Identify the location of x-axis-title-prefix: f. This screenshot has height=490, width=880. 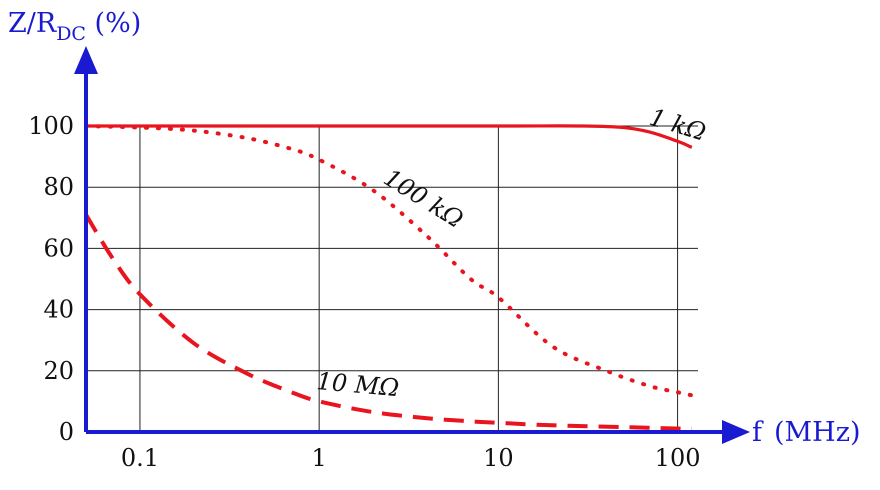
(758, 432).